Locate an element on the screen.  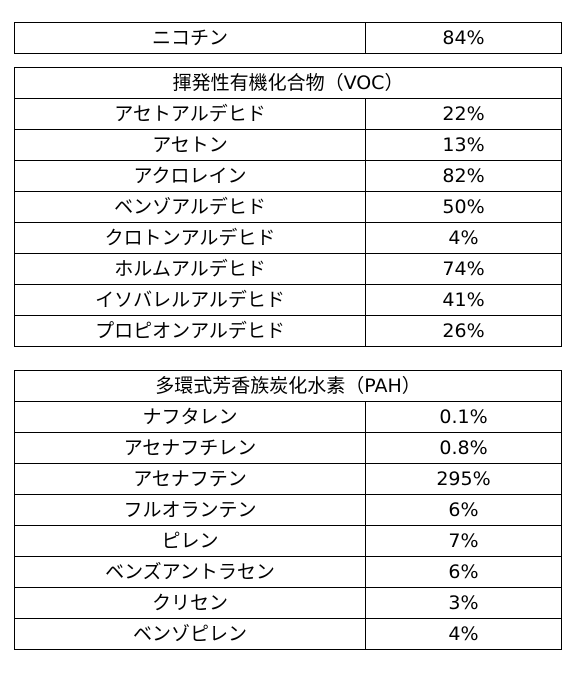
voc-section-title: 揮発性有機化合物（VOC） is located at coordinates (288, 83).